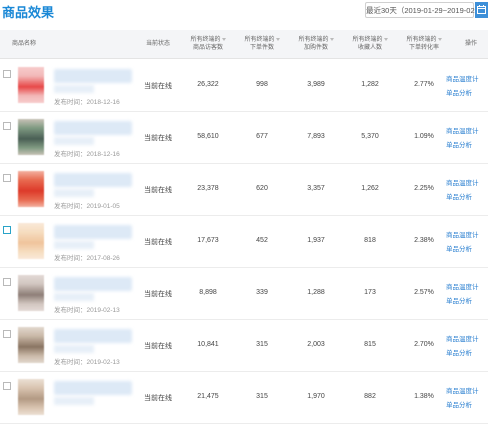 Image resolution: width=488 pixels, height=424 pixels. What do you see at coordinates (316, 240) in the screenshot?
I see `cart-value: 1,937` at bounding box center [316, 240].